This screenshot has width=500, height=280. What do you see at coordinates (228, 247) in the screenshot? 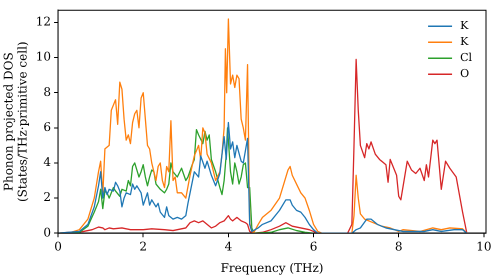
I see `x-tick-label: 4` at bounding box center [228, 247].